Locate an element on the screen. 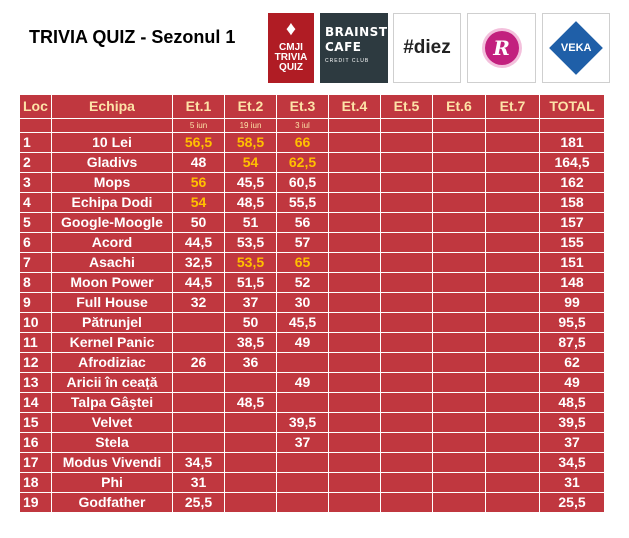 The height and width of the screenshot is (538, 629). team-name-cell: Kernel Panic is located at coordinates (112, 342).